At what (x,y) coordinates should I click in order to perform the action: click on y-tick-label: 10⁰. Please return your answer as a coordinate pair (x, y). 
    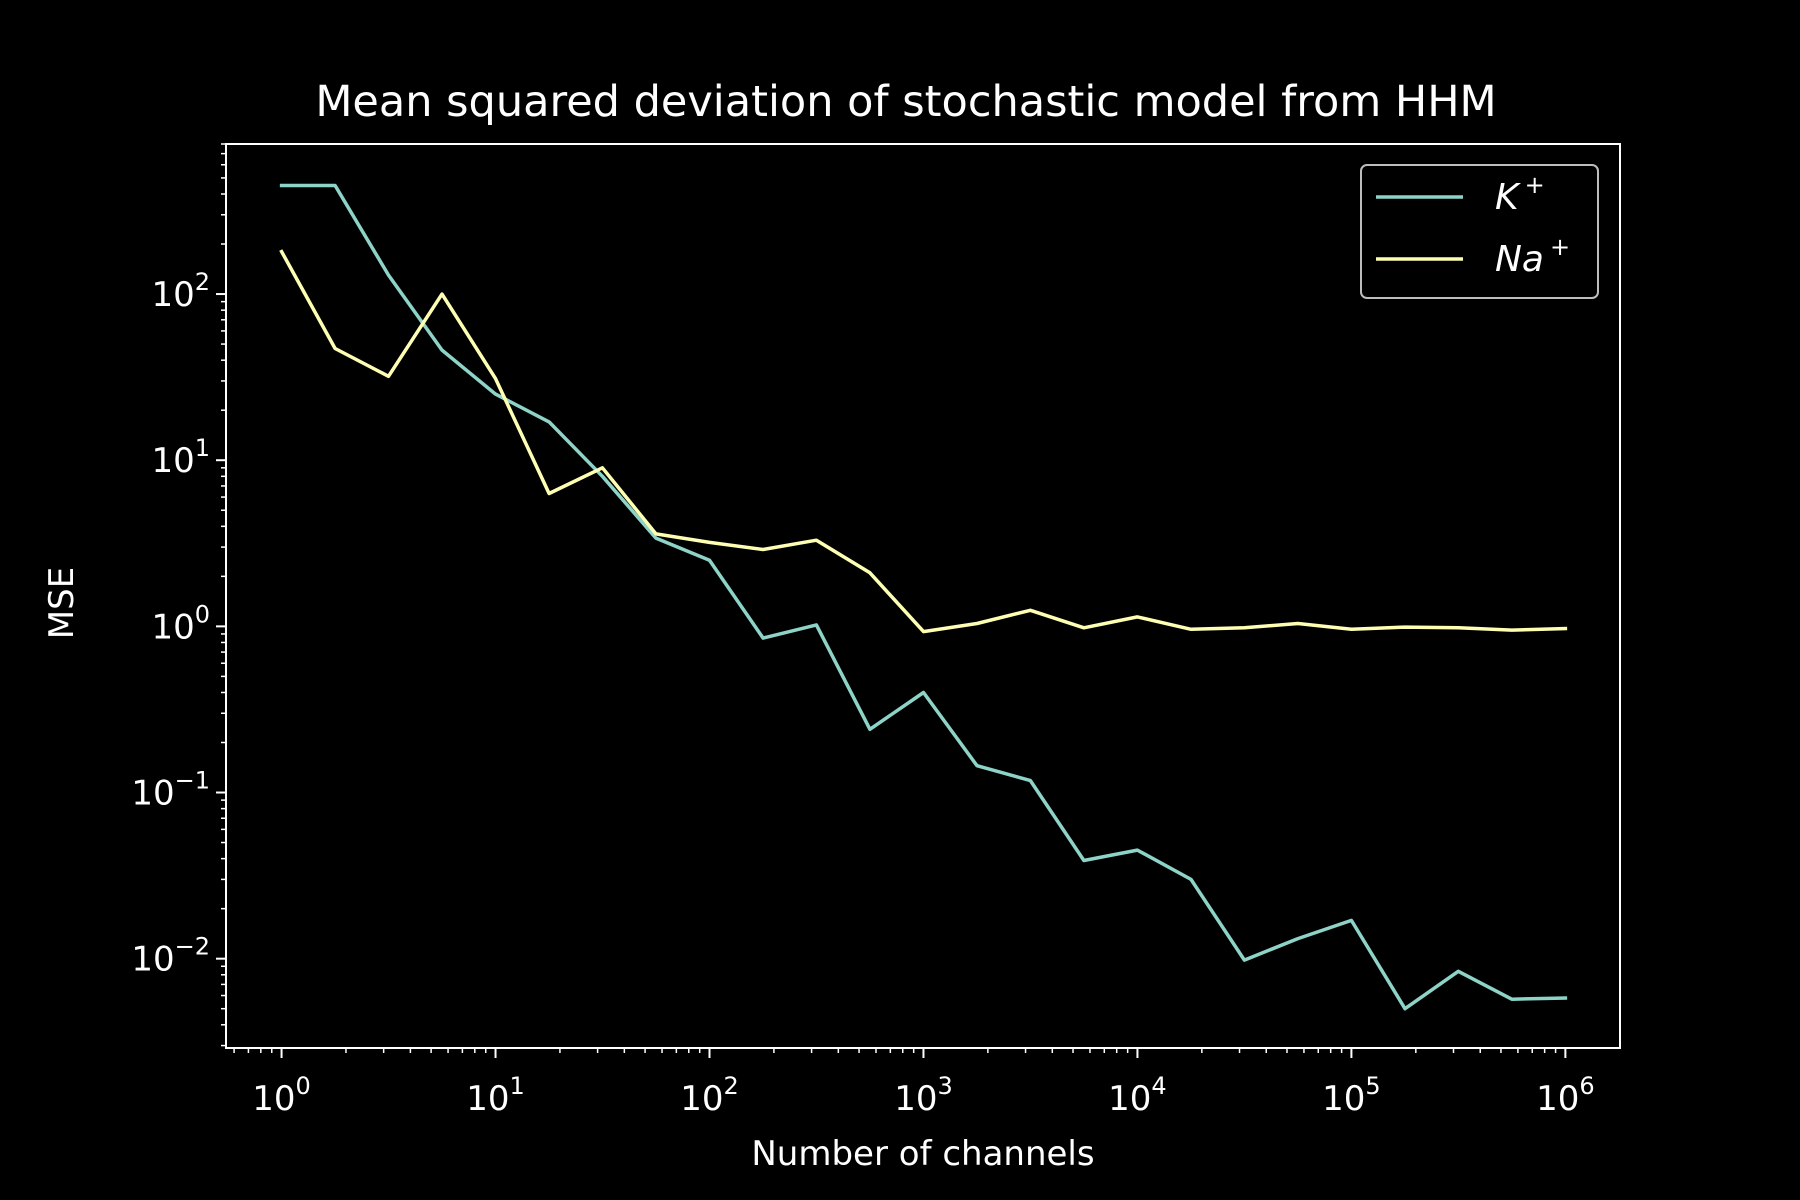
    Looking at the image, I should click on (180, 623).